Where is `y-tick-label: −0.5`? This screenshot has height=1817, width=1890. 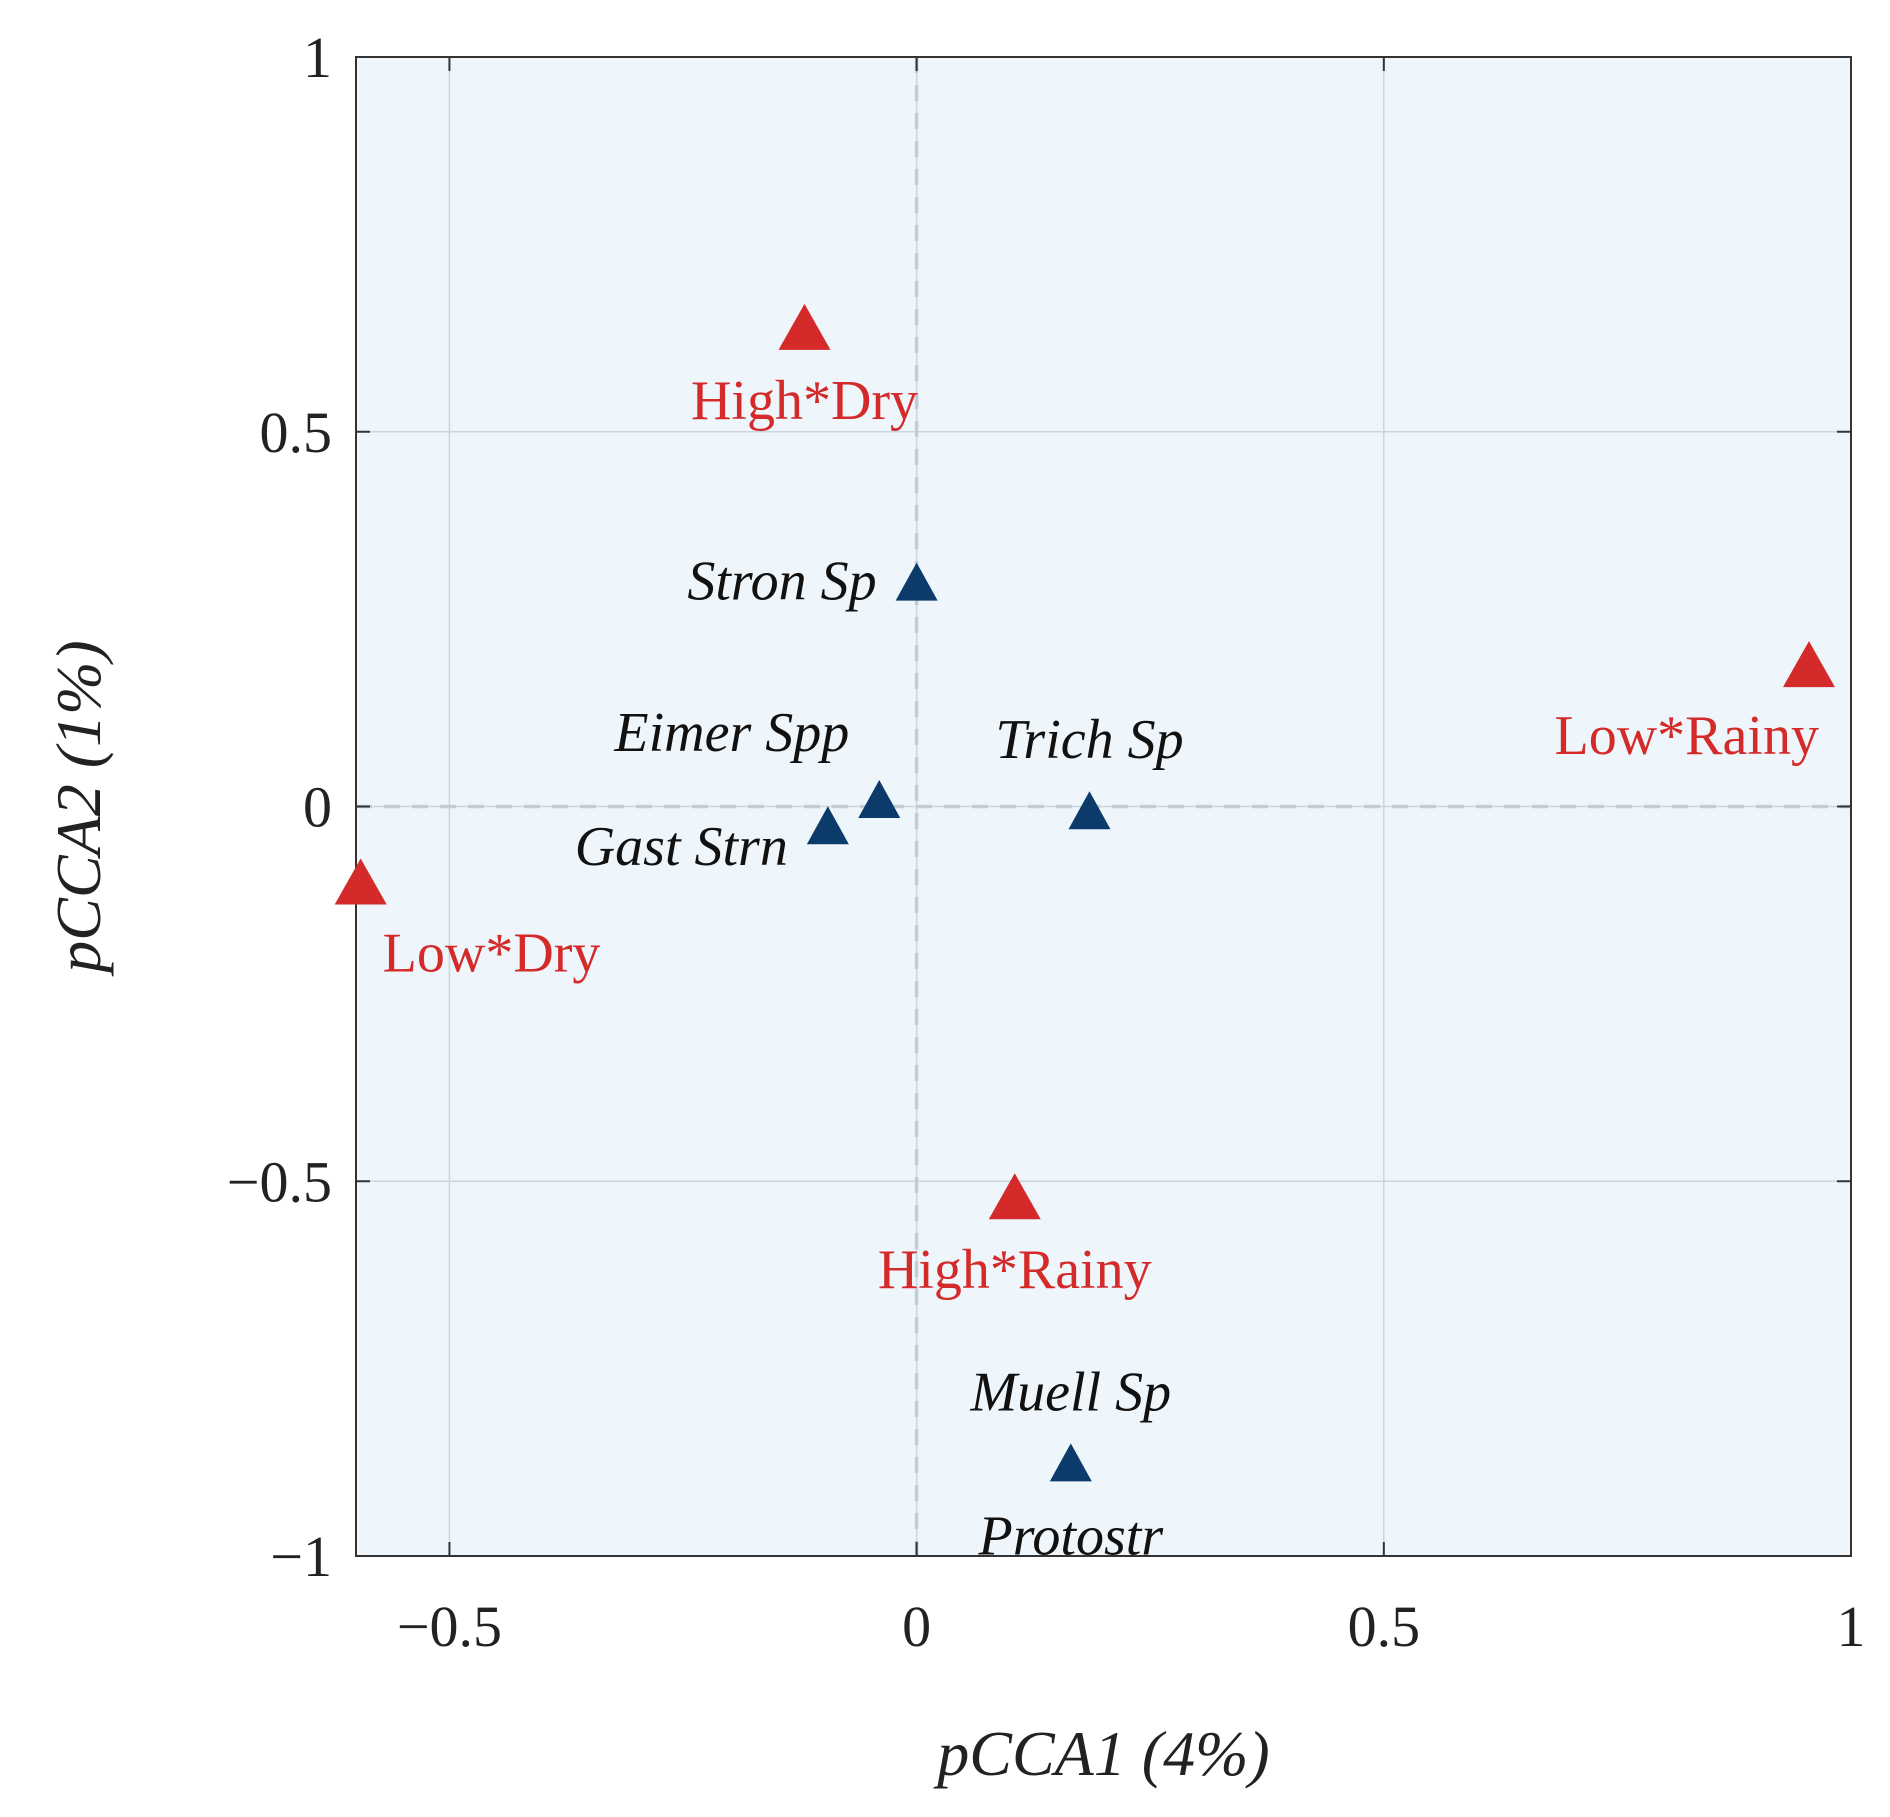 y-tick-label: −0.5 is located at coordinates (279, 1181).